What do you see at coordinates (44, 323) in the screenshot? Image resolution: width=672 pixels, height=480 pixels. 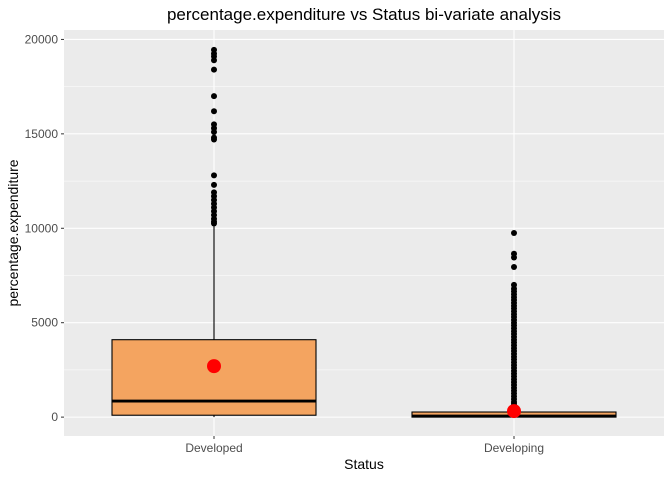 I see `y-tick-label: 5000` at bounding box center [44, 323].